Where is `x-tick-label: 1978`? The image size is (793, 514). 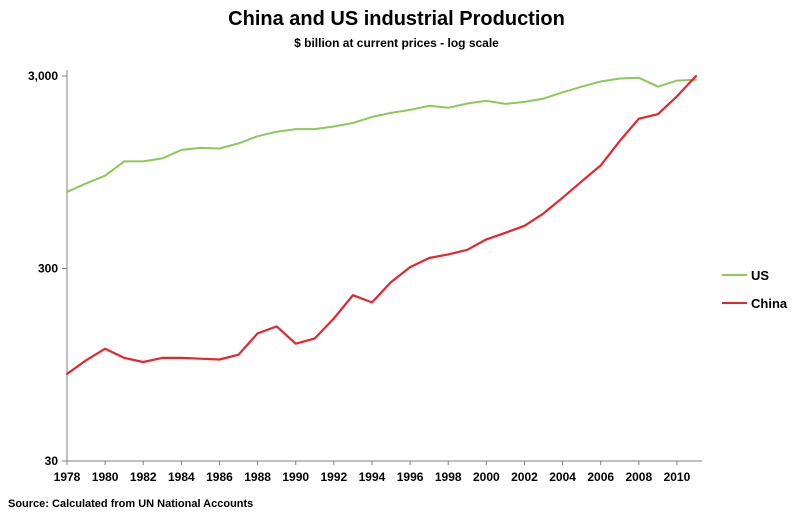 x-tick-label: 1978 is located at coordinates (67, 477).